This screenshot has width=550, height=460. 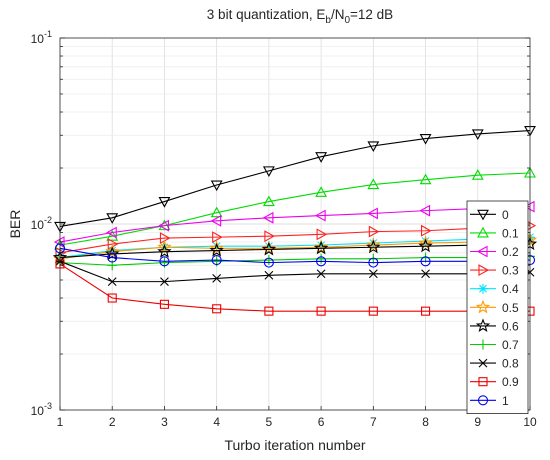 What do you see at coordinates (321, 422) in the screenshot?
I see `x-tick-label: 6` at bounding box center [321, 422].